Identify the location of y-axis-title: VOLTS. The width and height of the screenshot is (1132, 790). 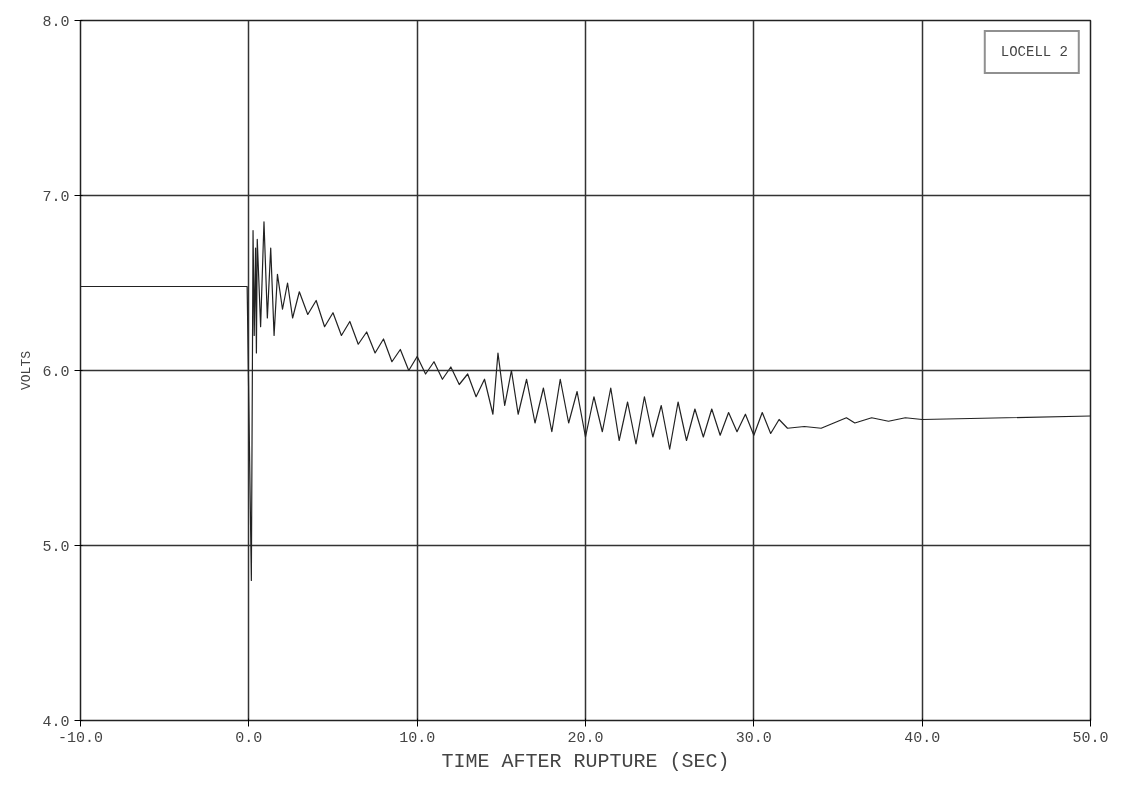
(27, 370).